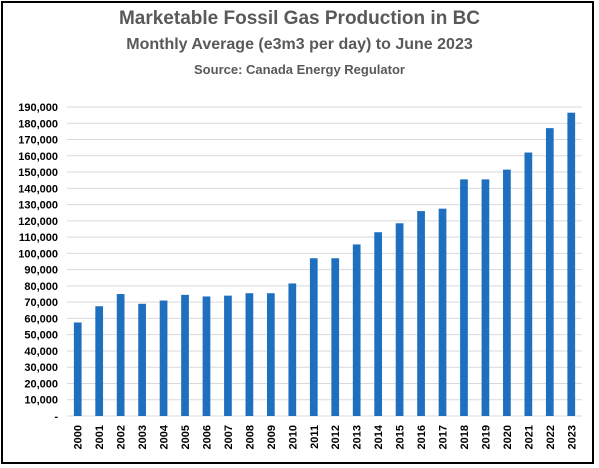 This screenshot has height=468, width=599. Describe the element at coordinates (79, 437) in the screenshot. I see `x-tick-label: 2000` at that location.